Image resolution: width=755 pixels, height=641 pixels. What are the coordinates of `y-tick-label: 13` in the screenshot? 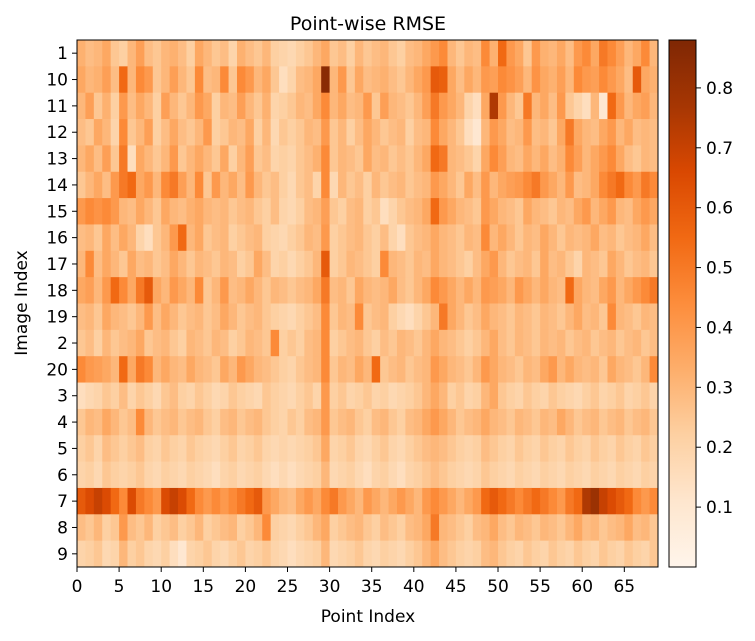 It's located at (57, 160).